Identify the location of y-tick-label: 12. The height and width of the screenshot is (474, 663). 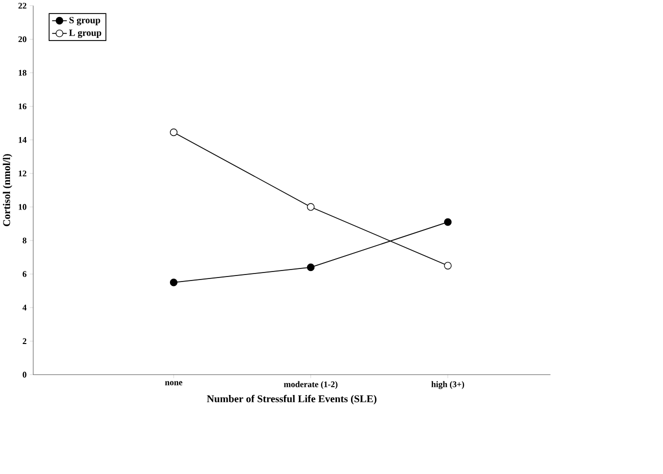
(22, 173).